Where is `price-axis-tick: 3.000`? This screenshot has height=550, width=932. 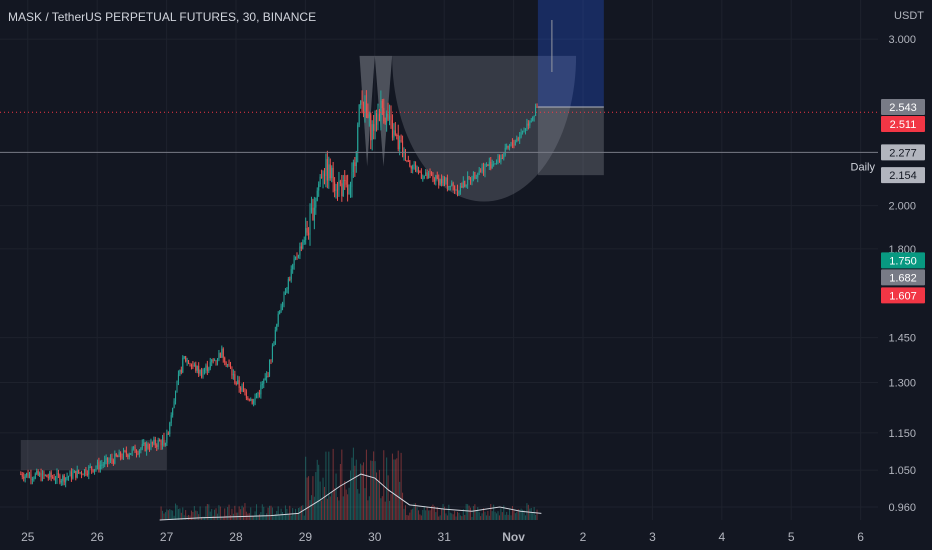 price-axis-tick: 3.000 is located at coordinates (902, 40).